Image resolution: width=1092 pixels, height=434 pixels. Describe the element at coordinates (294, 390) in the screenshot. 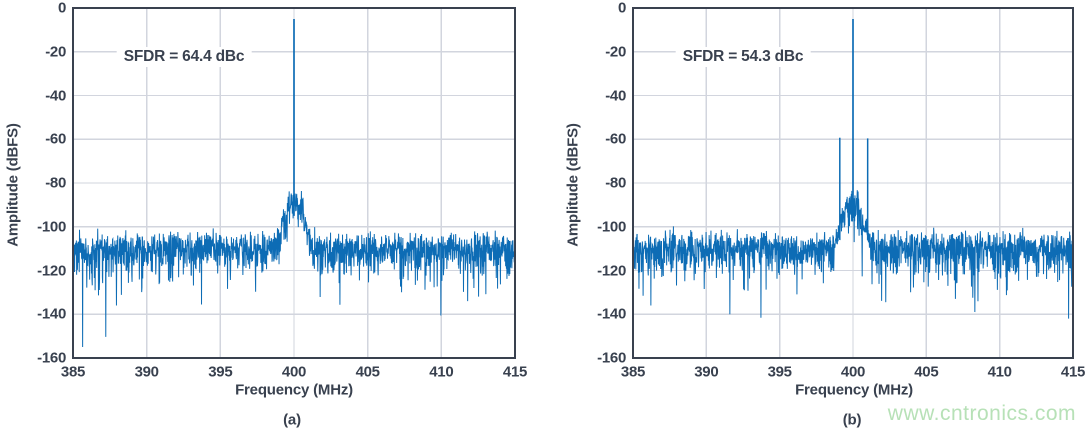

I see `x-axis-label-a: Frequency (MHz)` at that location.